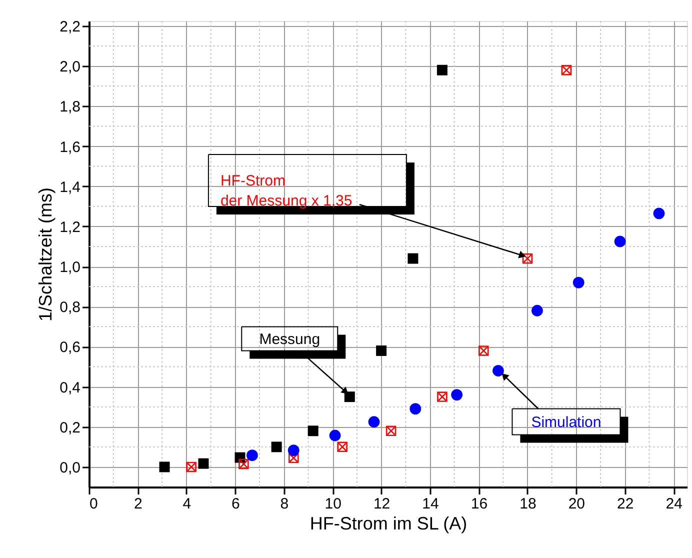 The width and height of the screenshot is (692, 558). I want to click on y-tick-label: 1,2, so click(70, 227).